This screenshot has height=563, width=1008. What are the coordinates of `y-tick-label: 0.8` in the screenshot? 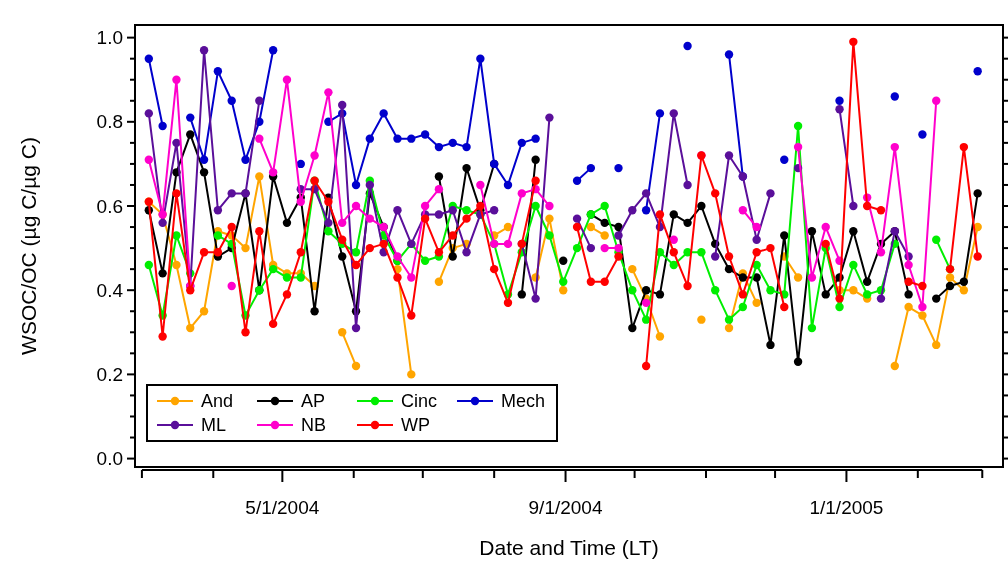 It's located at (109, 122).